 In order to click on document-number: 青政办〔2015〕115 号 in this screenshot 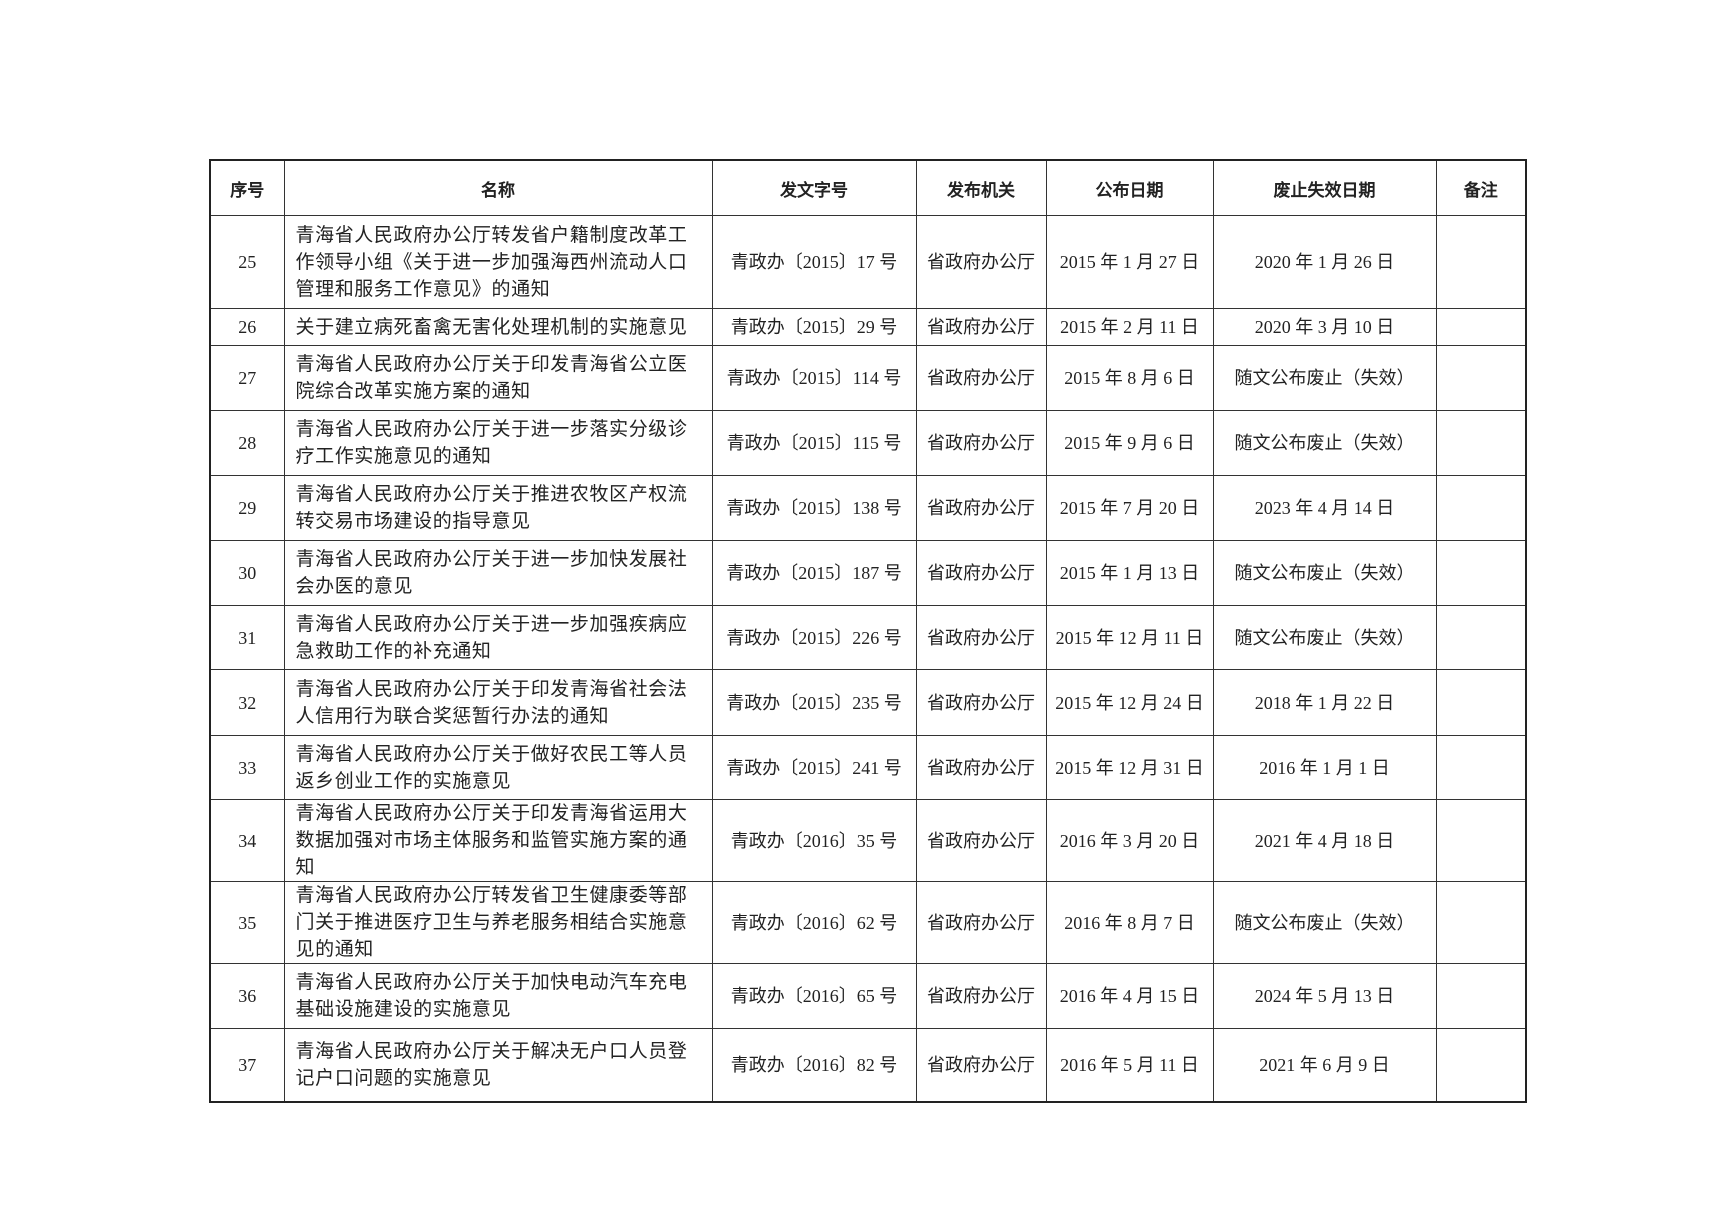, I will do `click(814, 443)`.